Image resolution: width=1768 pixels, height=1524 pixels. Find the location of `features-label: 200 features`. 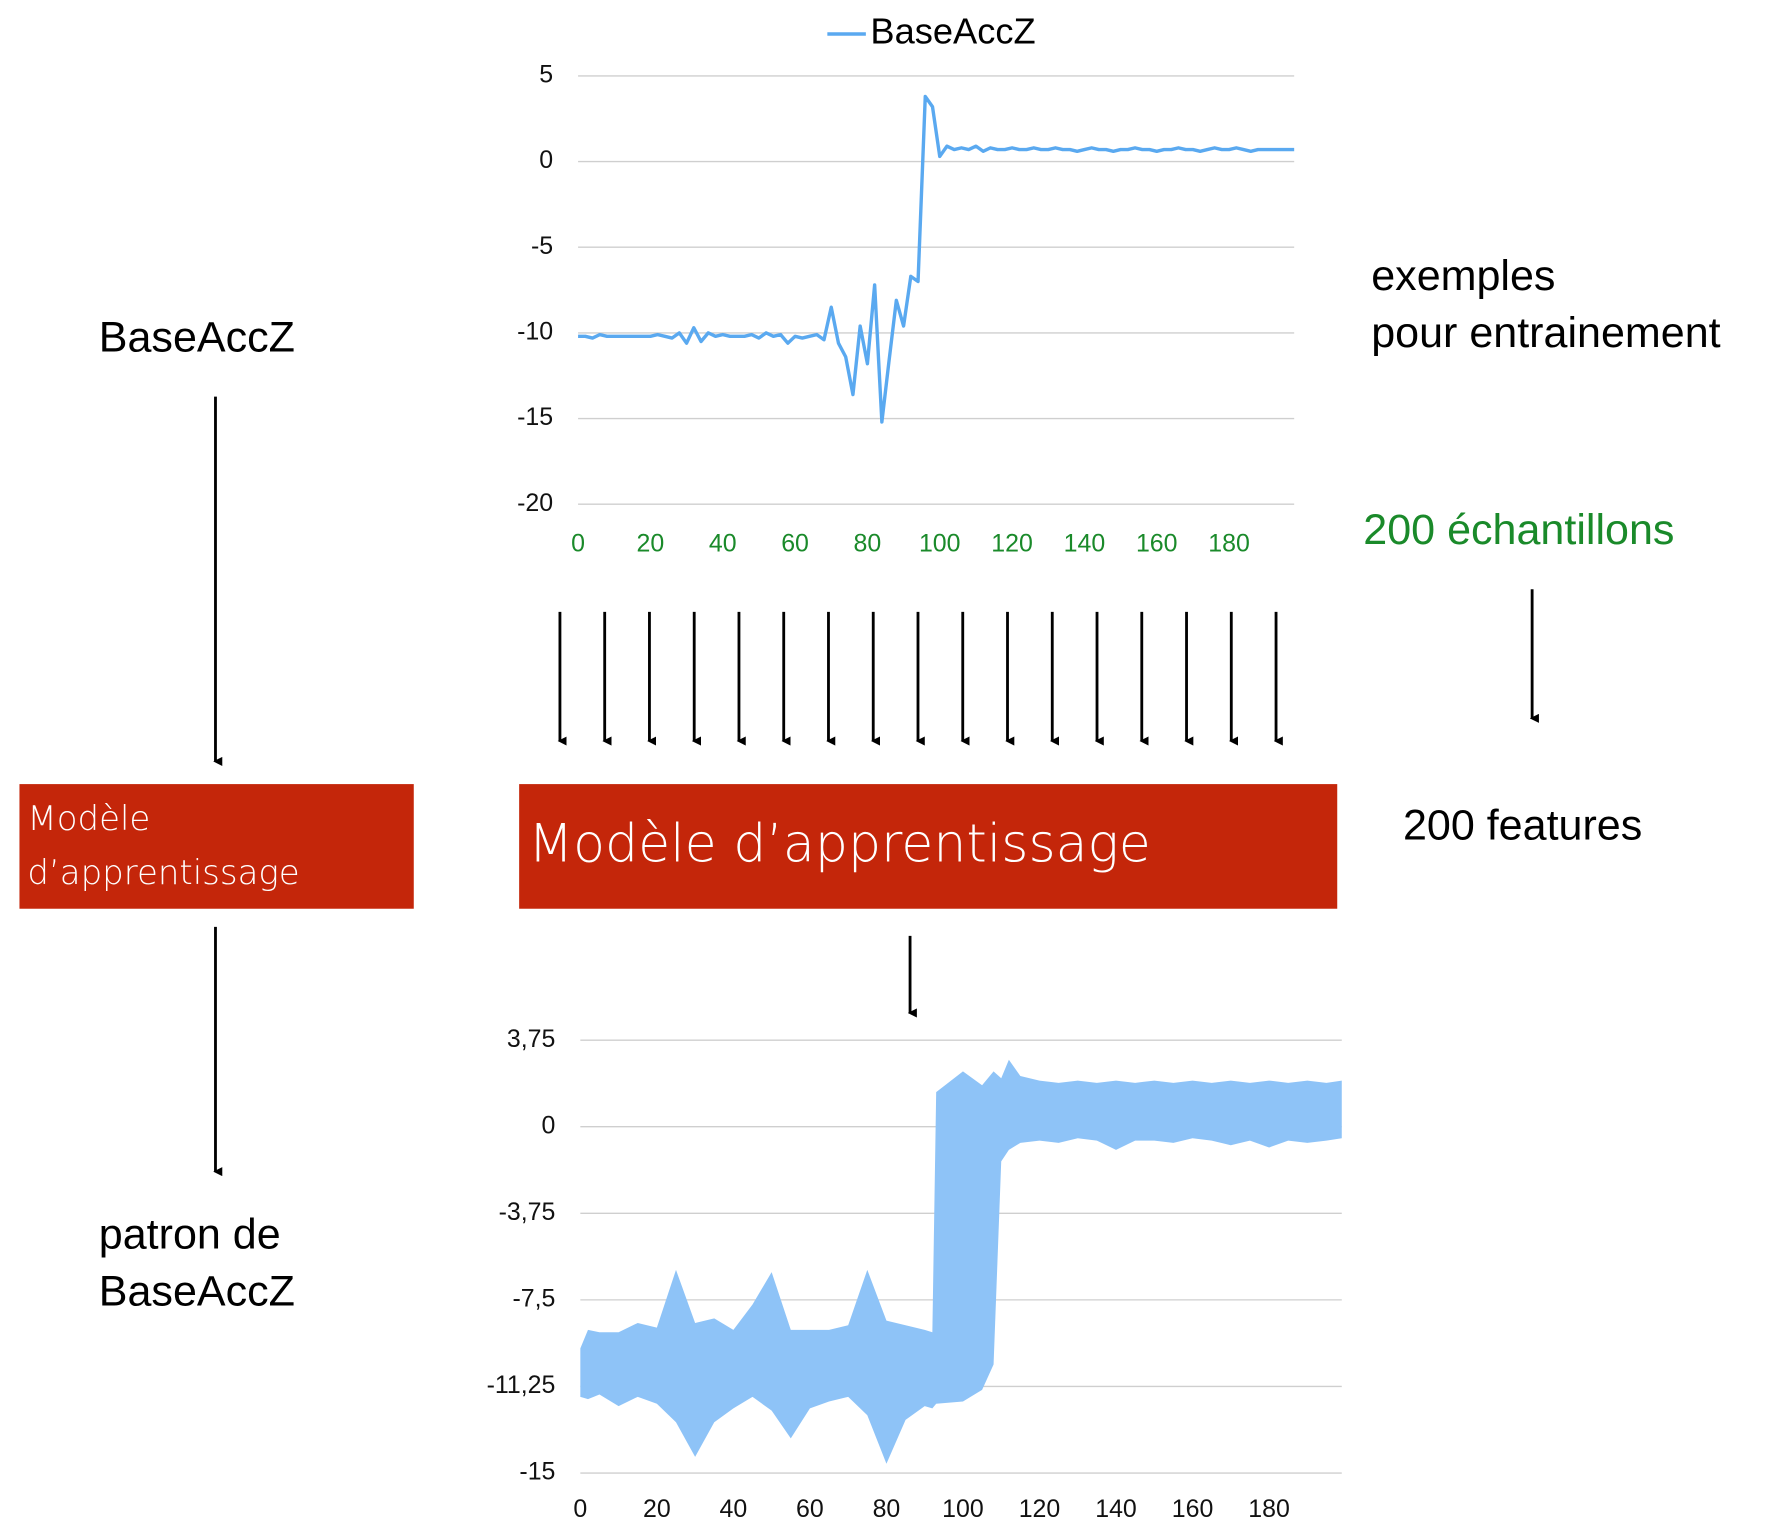

features-label: 200 features is located at coordinates (1522, 826).